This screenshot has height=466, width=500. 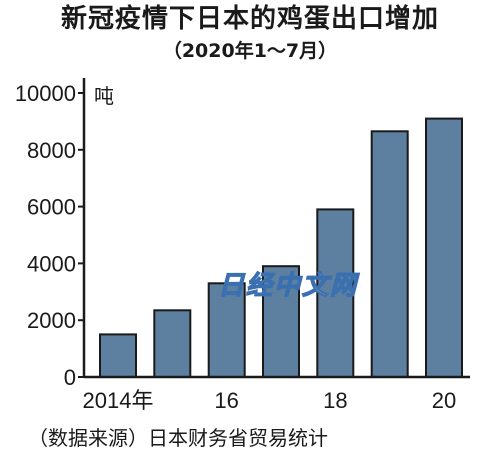 What do you see at coordinates (51, 263) in the screenshot?
I see `y-tick-label-4000: 4000` at bounding box center [51, 263].